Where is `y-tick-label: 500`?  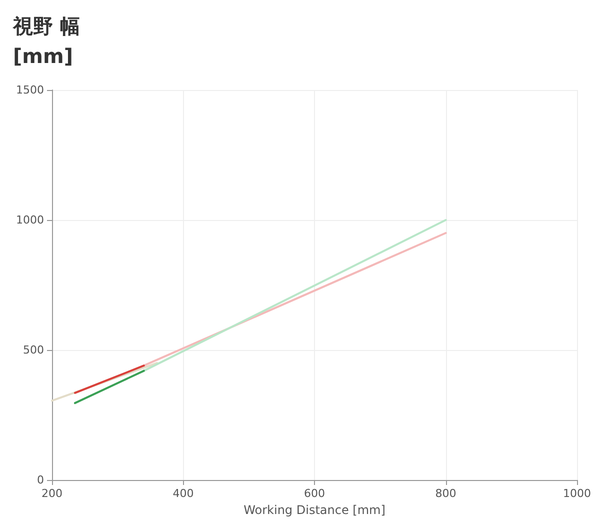 y-tick-label: 500 is located at coordinates (33, 350).